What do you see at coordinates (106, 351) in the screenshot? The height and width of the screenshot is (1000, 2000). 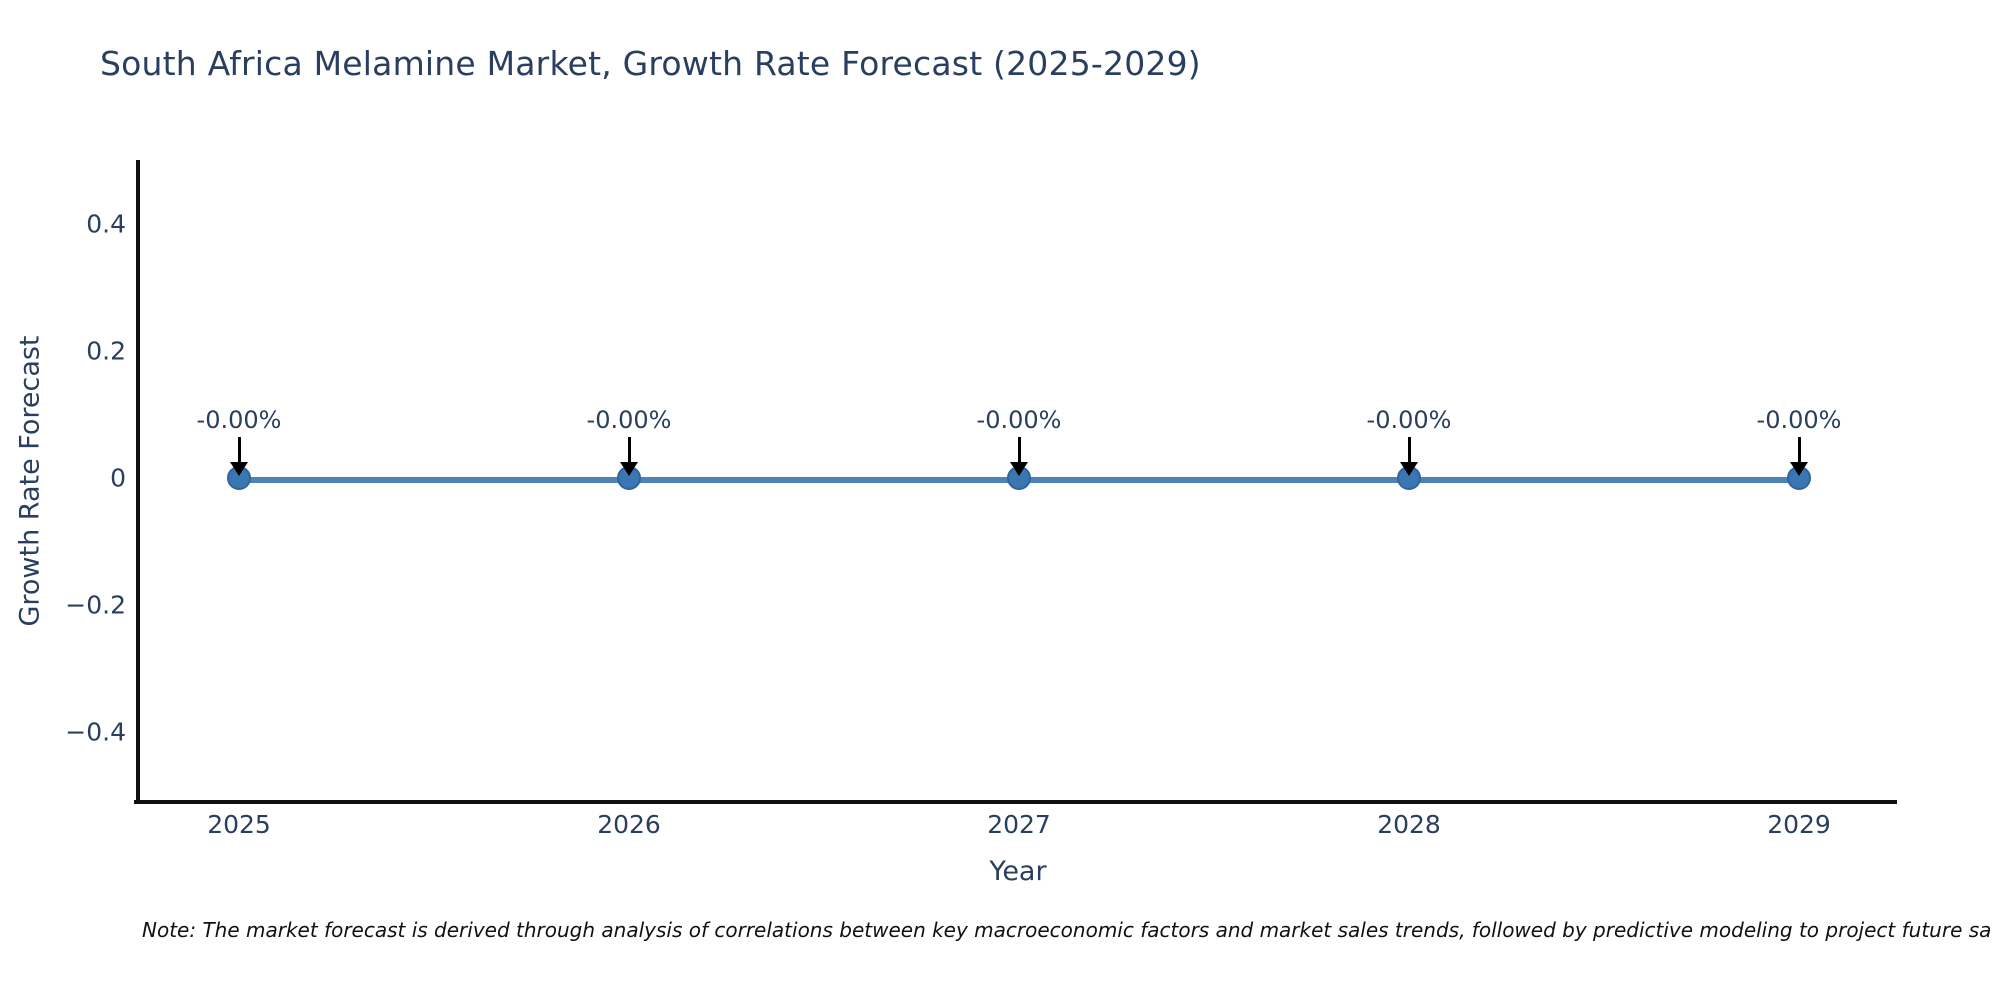 I see `y-tick-label: 0.2` at bounding box center [106, 351].